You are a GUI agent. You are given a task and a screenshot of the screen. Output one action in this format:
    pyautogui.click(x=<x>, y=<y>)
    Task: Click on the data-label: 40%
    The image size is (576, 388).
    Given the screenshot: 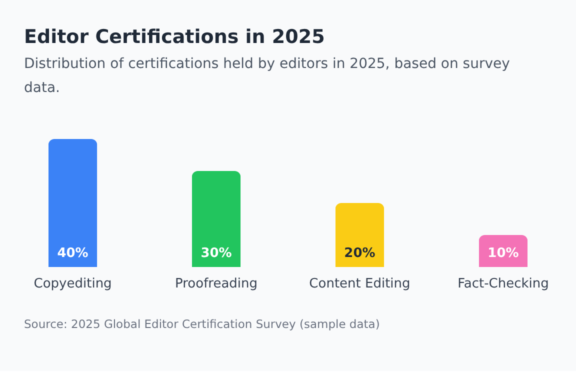 What is the action you would take?
    pyautogui.click(x=72, y=253)
    